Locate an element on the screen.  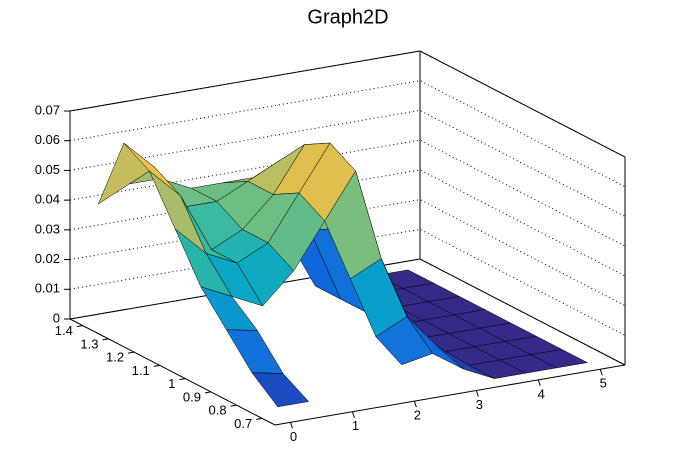
y-tick-label: 1.1 is located at coordinates (141, 370).